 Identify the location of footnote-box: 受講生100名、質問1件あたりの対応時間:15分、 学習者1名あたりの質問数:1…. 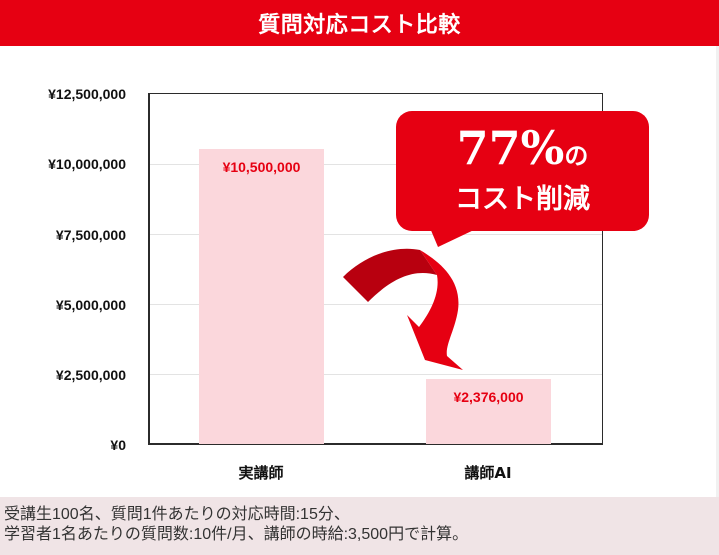
(359, 526).